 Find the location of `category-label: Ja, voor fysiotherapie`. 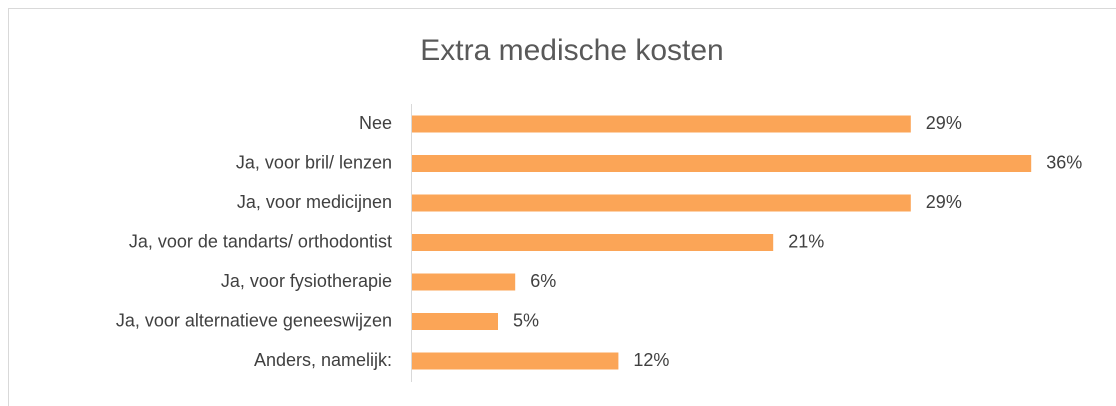

category-label: Ja, voor fysiotherapie is located at coordinates (306, 281).